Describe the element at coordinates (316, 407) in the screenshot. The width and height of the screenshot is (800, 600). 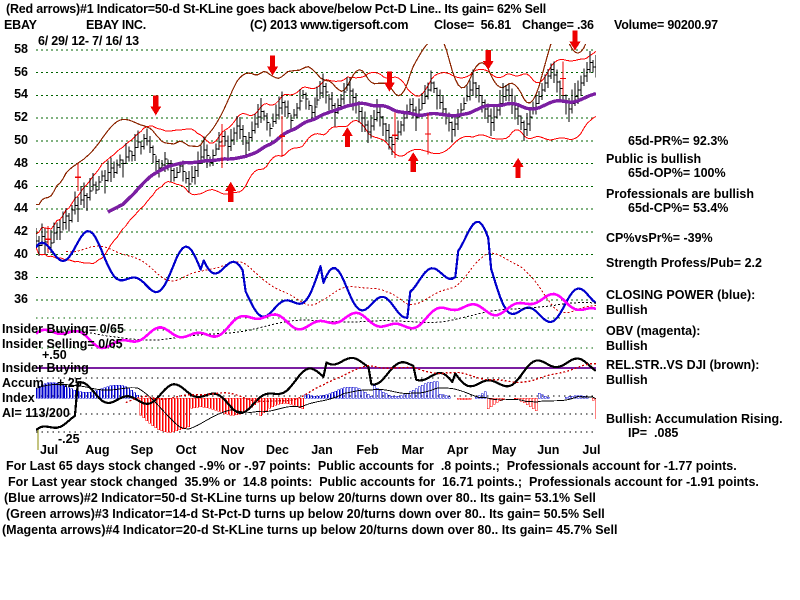
I see `accumulation-bars` at that location.